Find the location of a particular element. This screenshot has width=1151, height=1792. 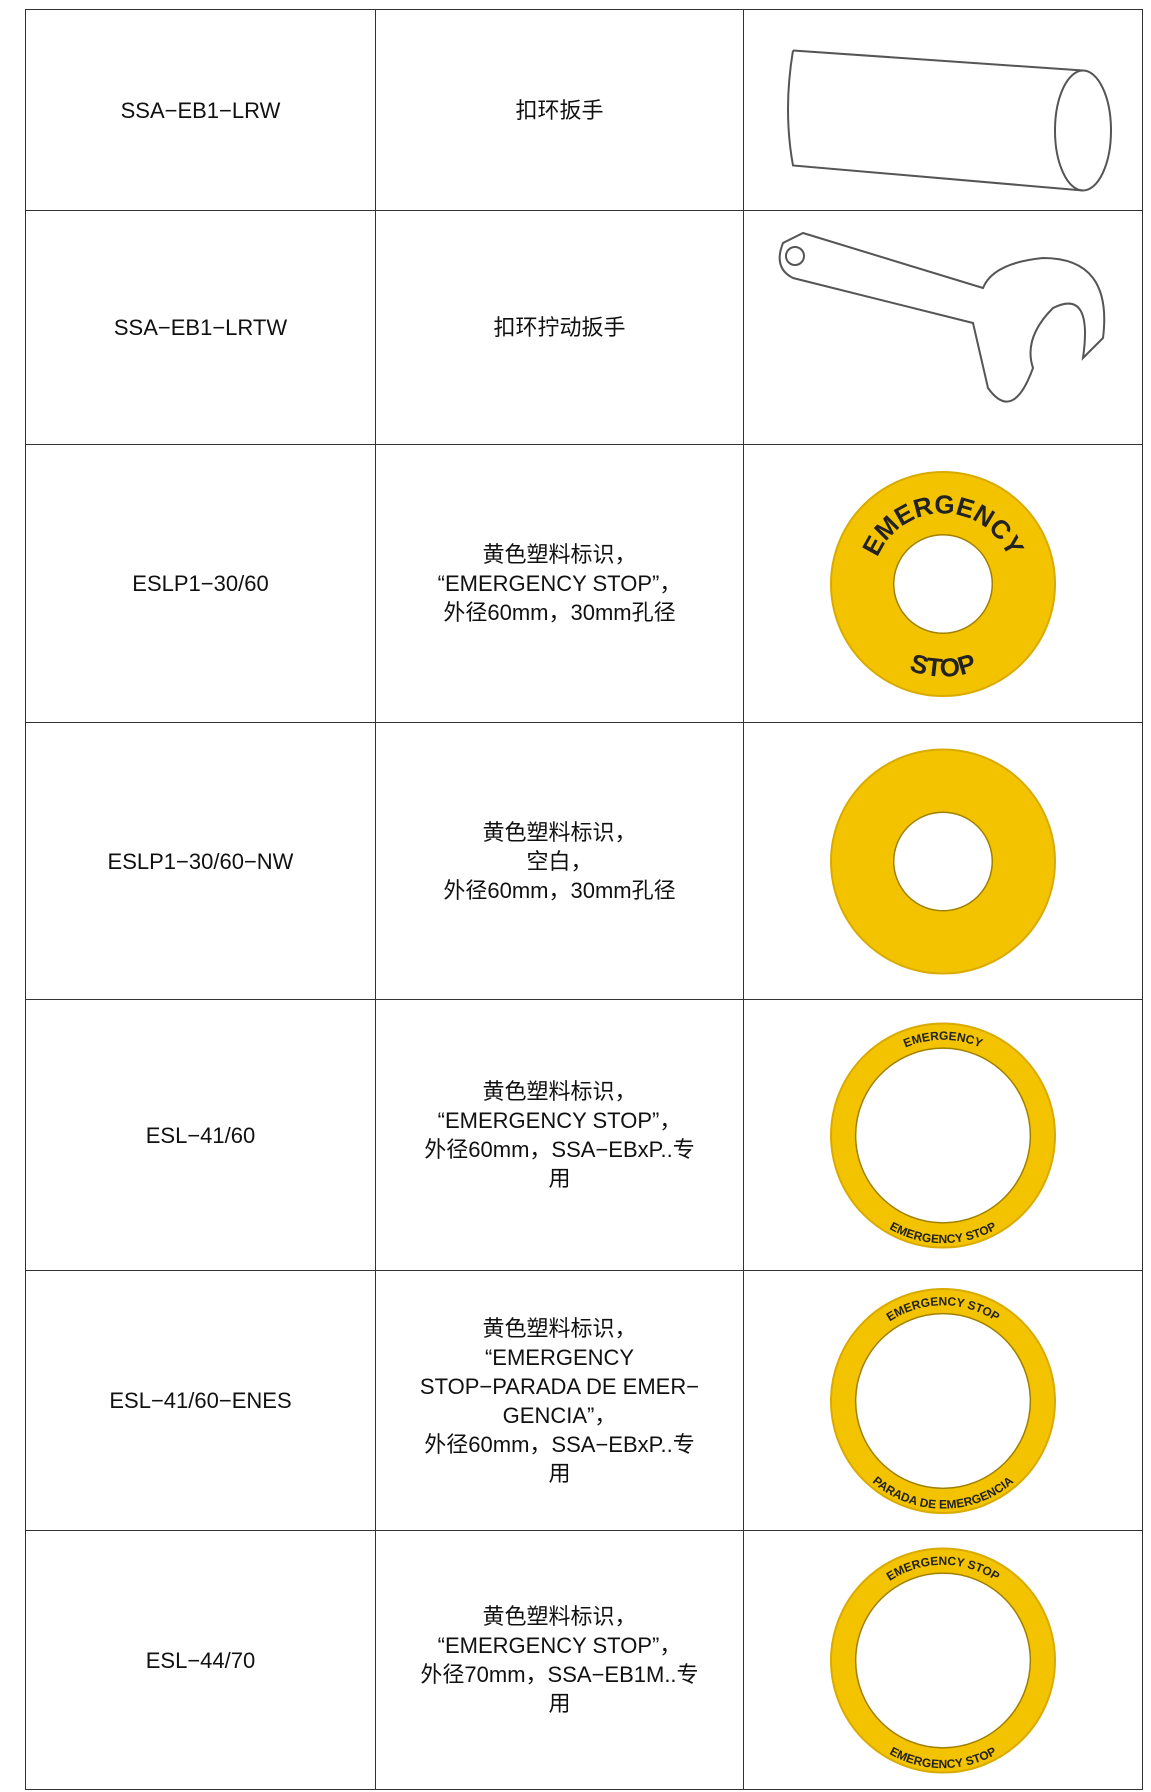

description-cell: 黄色塑料标识， 空白， 外径60mm，30mm孔径 is located at coordinates (559, 861).